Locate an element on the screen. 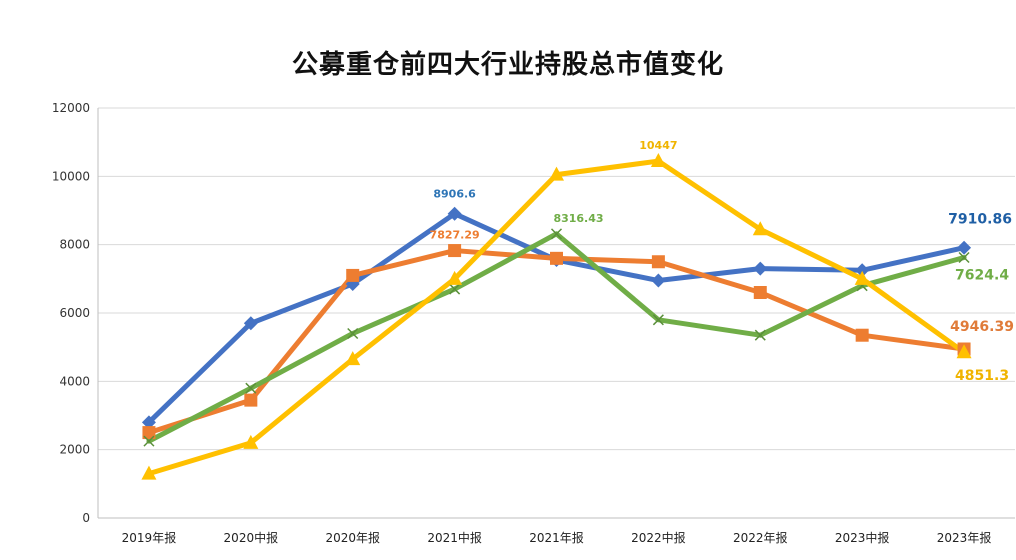  data-label: 7910.86 is located at coordinates (980, 220).